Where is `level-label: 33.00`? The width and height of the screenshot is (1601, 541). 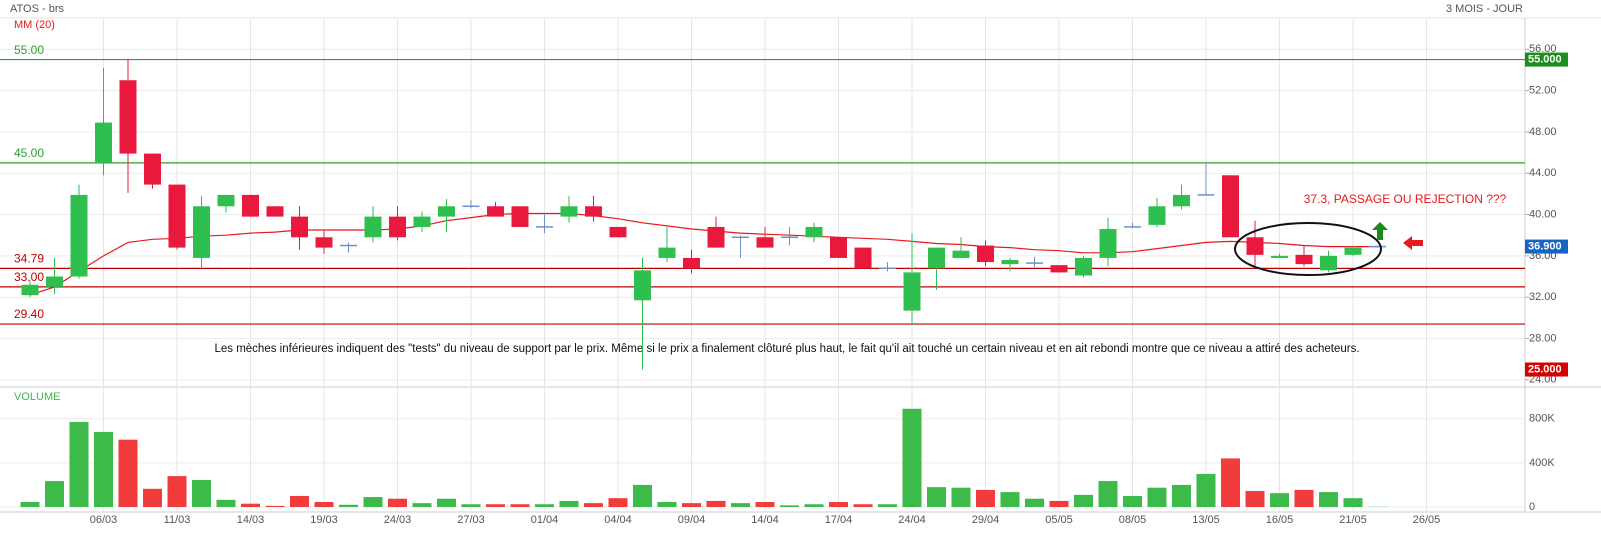 level-label: 33.00 is located at coordinates (29, 277).